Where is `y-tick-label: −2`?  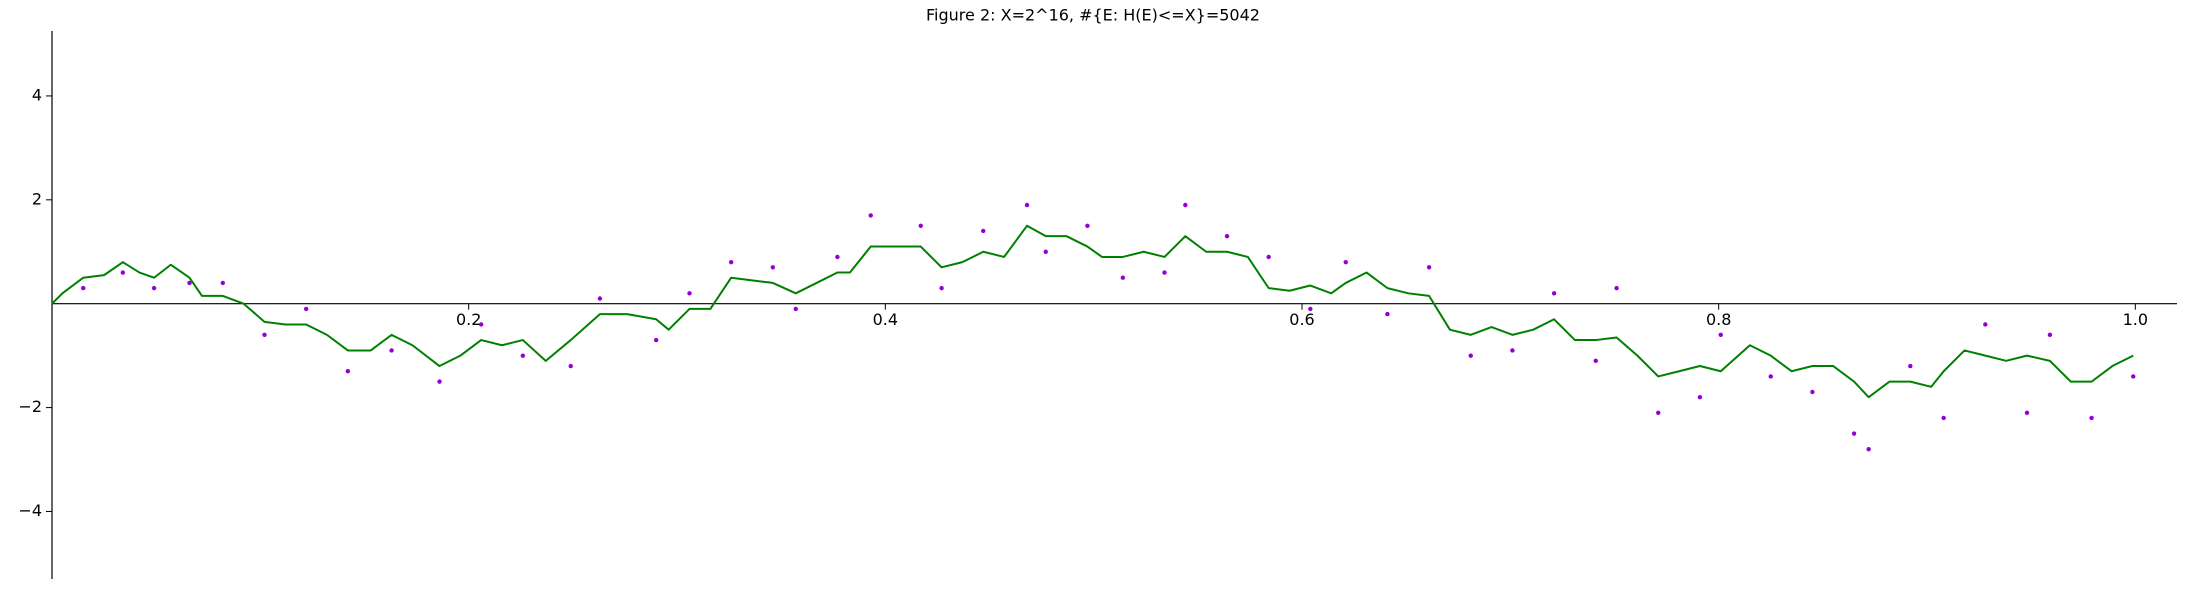 y-tick-label: −2 is located at coordinates (30, 406).